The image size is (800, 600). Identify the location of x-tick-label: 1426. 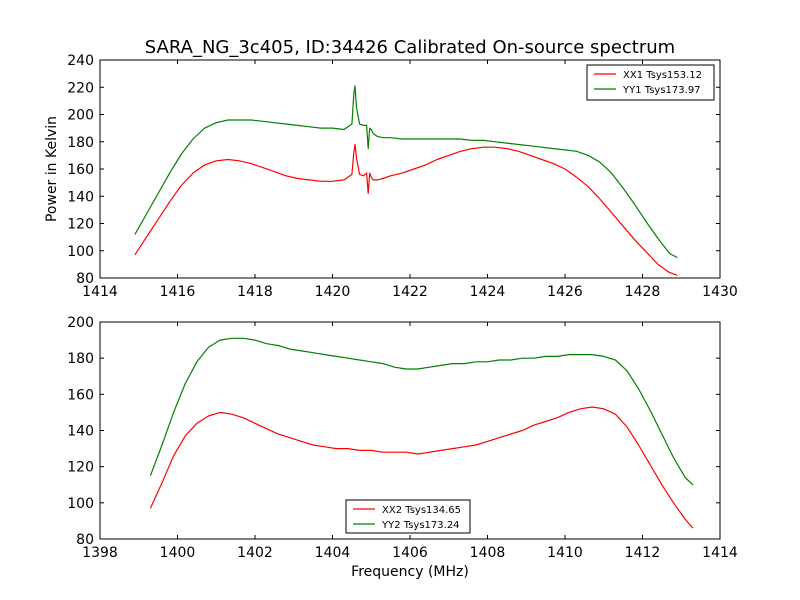
(565, 292).